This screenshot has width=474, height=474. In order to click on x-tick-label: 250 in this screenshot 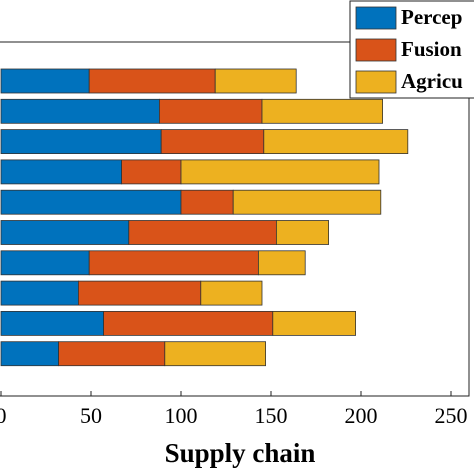, I will do `click(451, 415)`.